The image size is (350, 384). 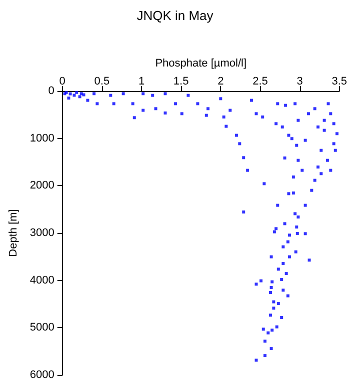 What do you see at coordinates (221, 82) in the screenshot?
I see `x-tick-label: 2` at bounding box center [221, 82].